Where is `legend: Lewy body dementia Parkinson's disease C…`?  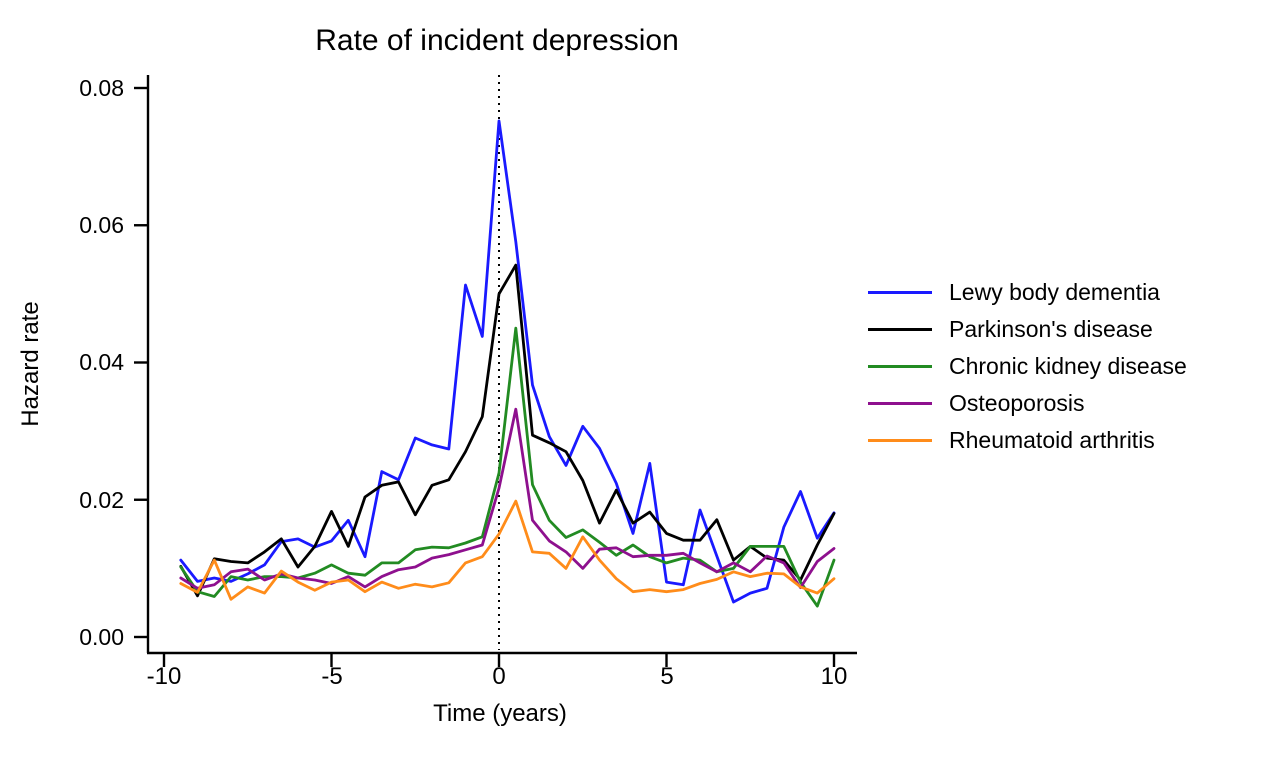
legend: Lewy body dementia Parkinson's disease C… is located at coordinates (1027, 371).